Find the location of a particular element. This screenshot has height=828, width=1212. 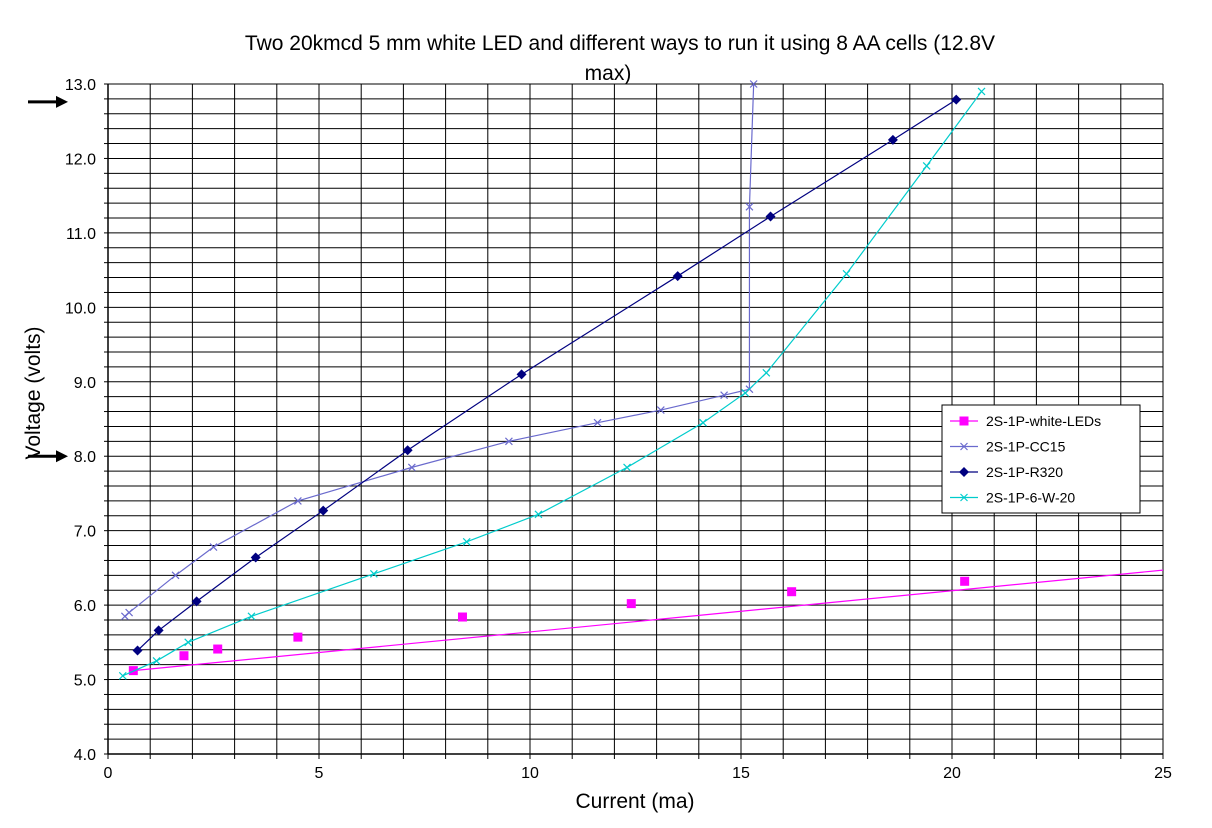

y-tick-label: 9.0 is located at coordinates (85, 383).